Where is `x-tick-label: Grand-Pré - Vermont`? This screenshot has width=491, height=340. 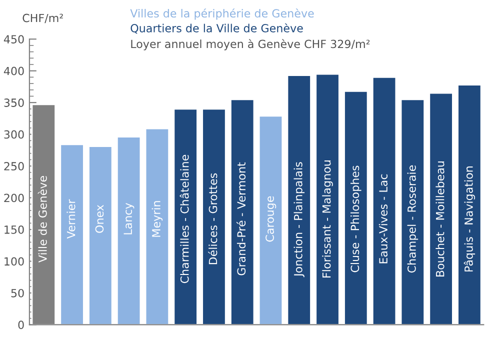
x-tick-label: Grand-Pré - Vermont is located at coordinates (241, 219).